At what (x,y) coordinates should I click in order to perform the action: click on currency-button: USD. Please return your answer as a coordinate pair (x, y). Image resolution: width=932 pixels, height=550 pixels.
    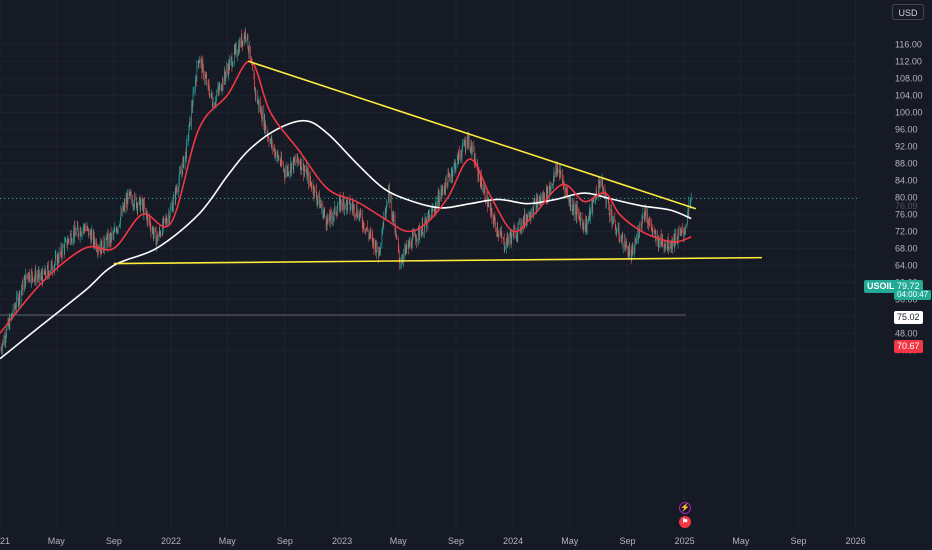
    Looking at the image, I should click on (908, 12).